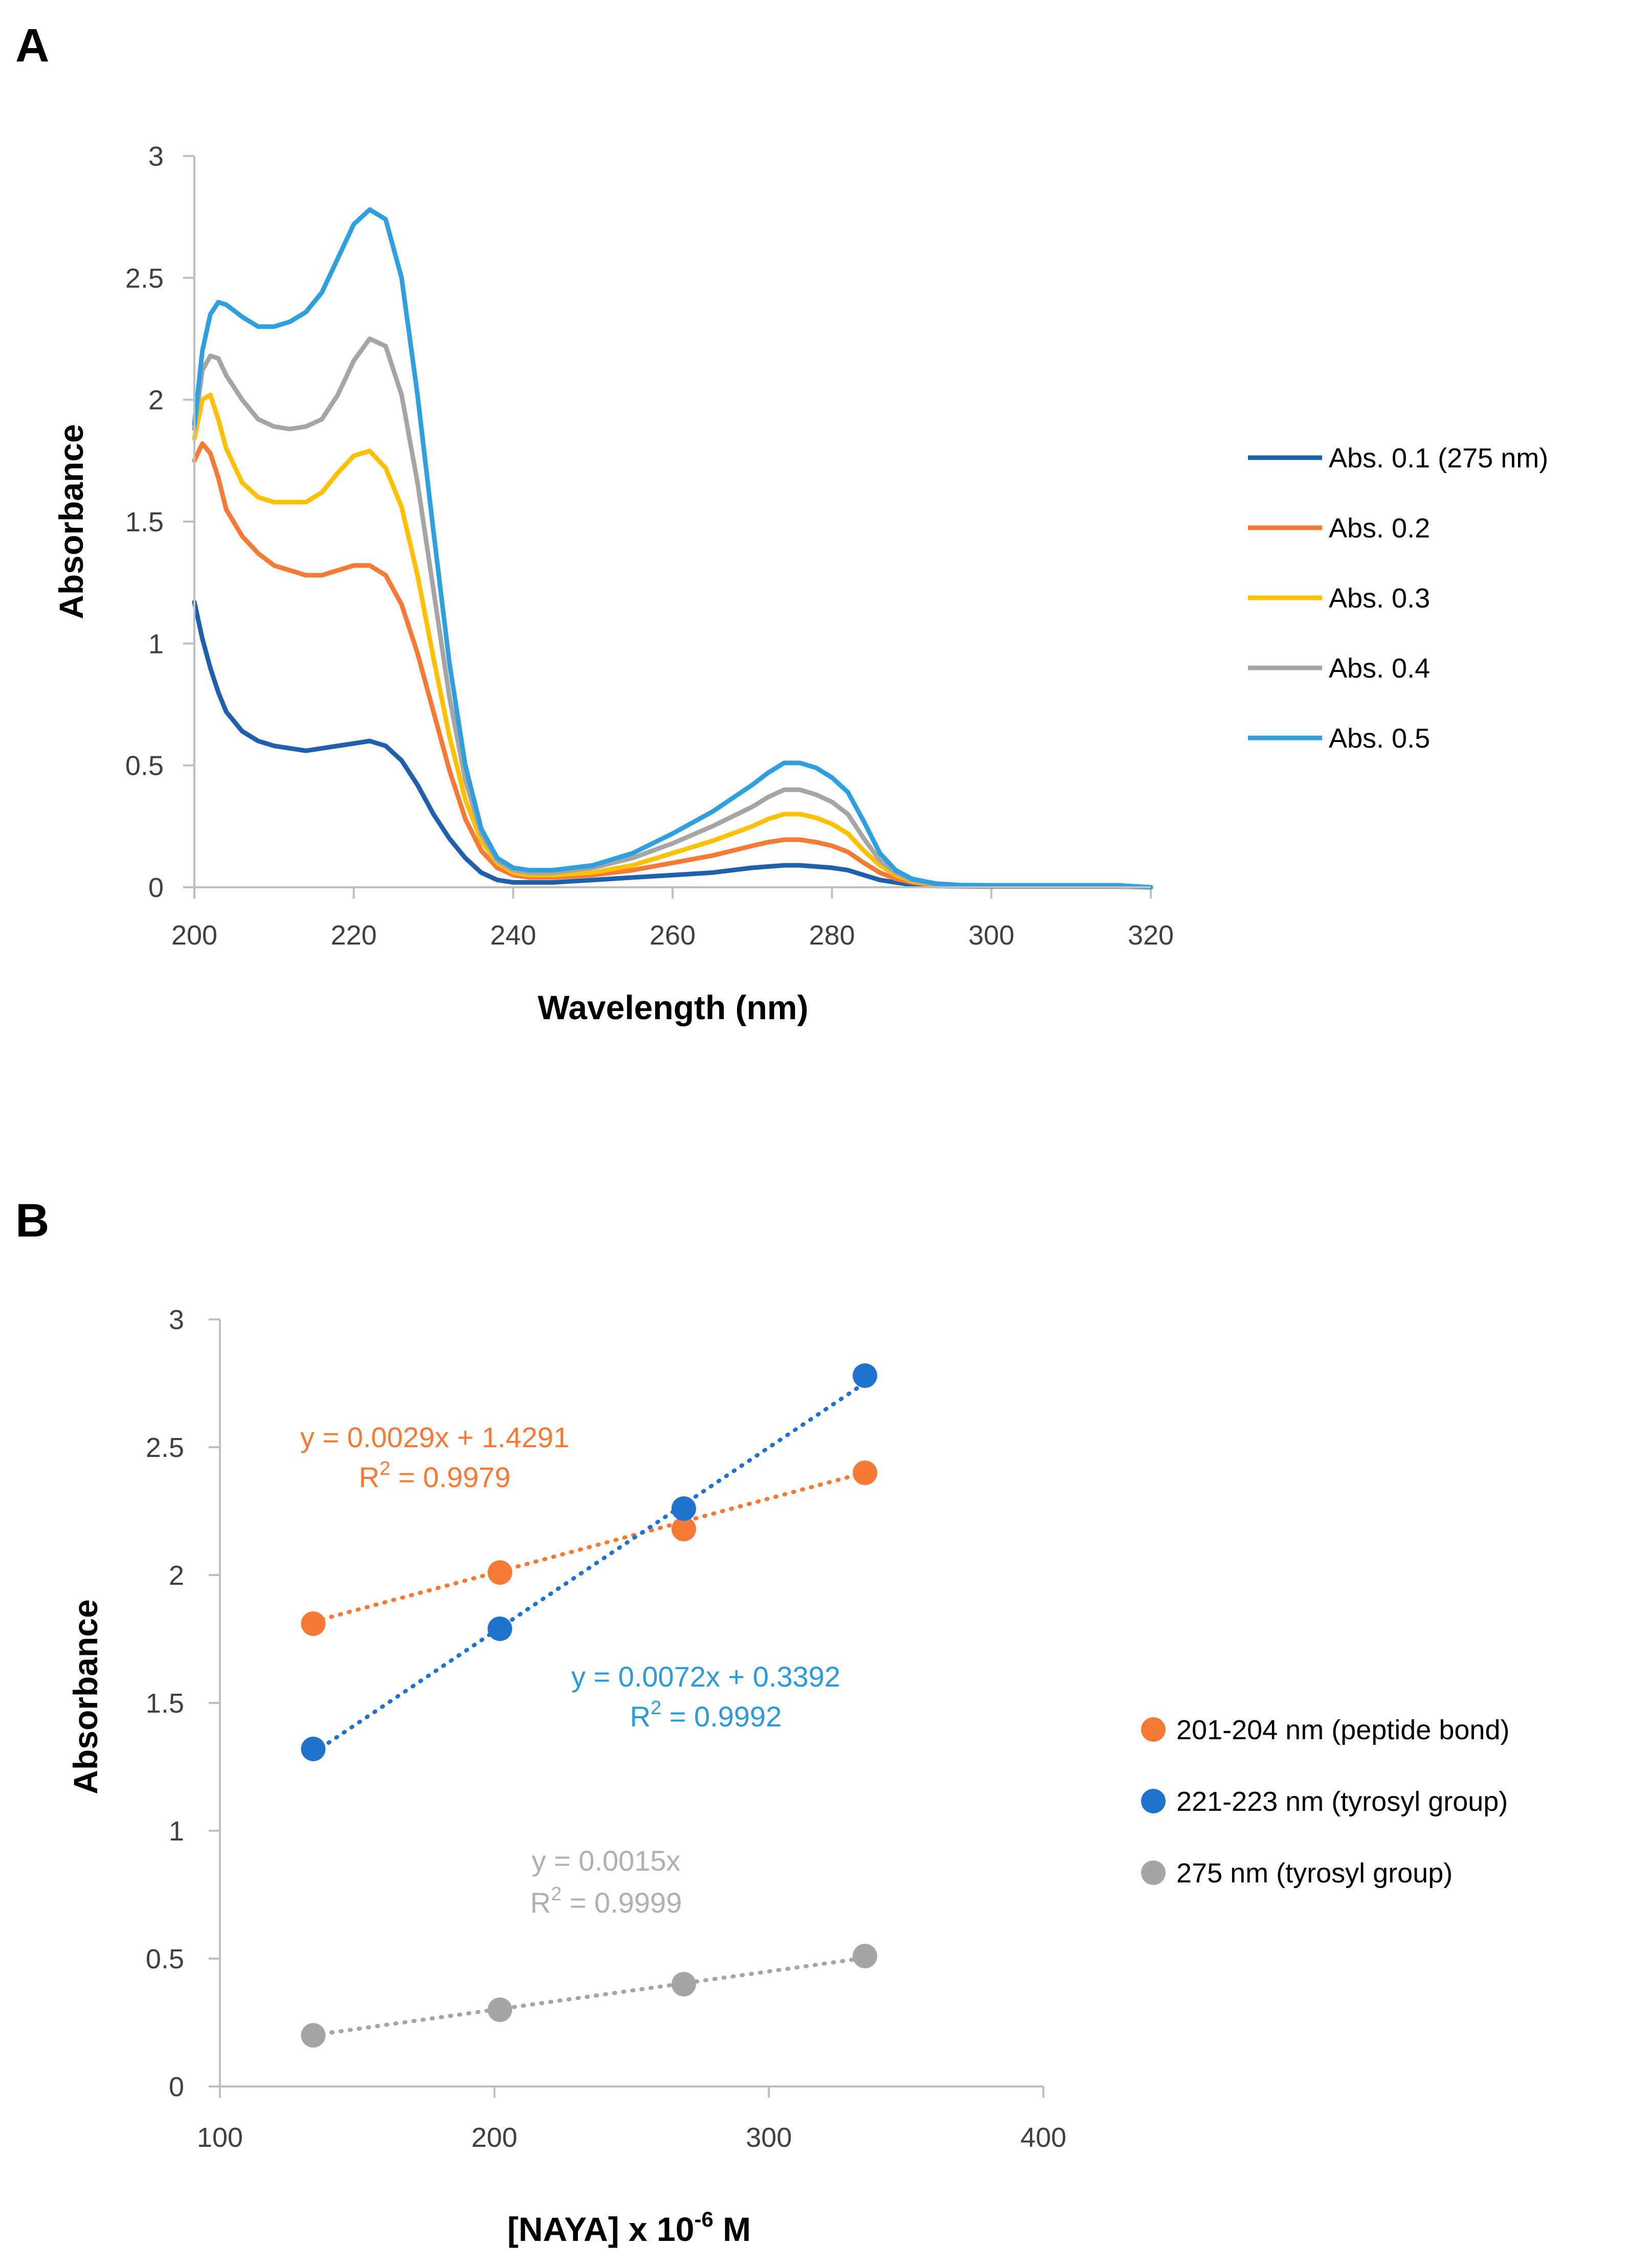 The width and height of the screenshot is (1630, 2268). Describe the element at coordinates (177, 1831) in the screenshot. I see `chart-b-y-tick-label: 1` at that location.